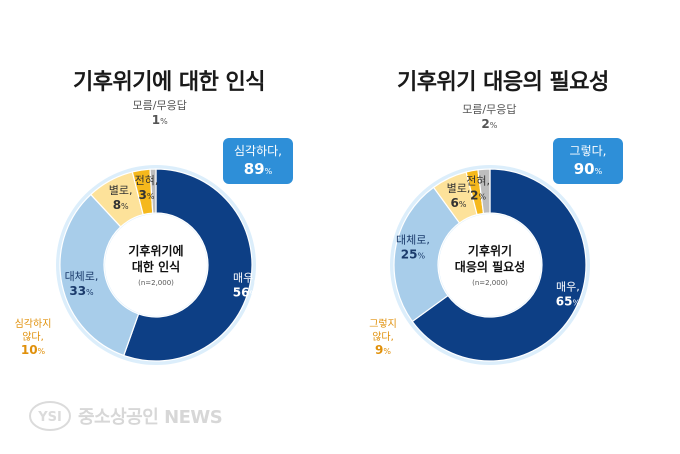 The width and height of the screenshot is (680, 454). Describe the element at coordinates (169, 82) in the screenshot. I see `chart-title-left: 기후위기에 대한 인식` at that location.